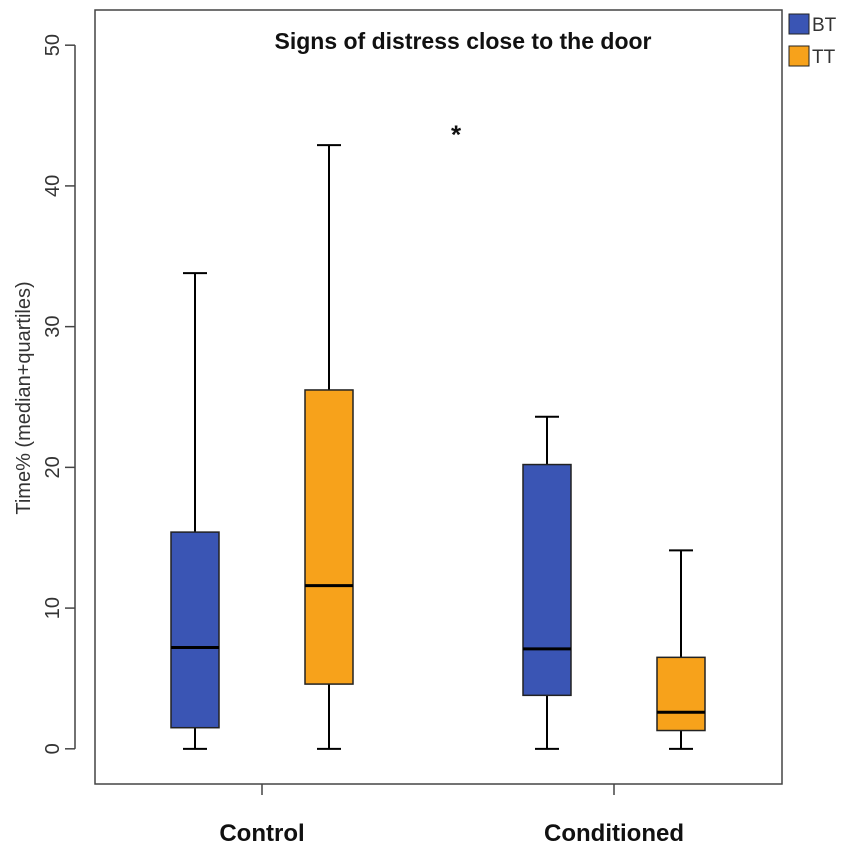 This screenshot has width=848, height=850. I want to click on y-tick-label: 10, so click(53, 608).